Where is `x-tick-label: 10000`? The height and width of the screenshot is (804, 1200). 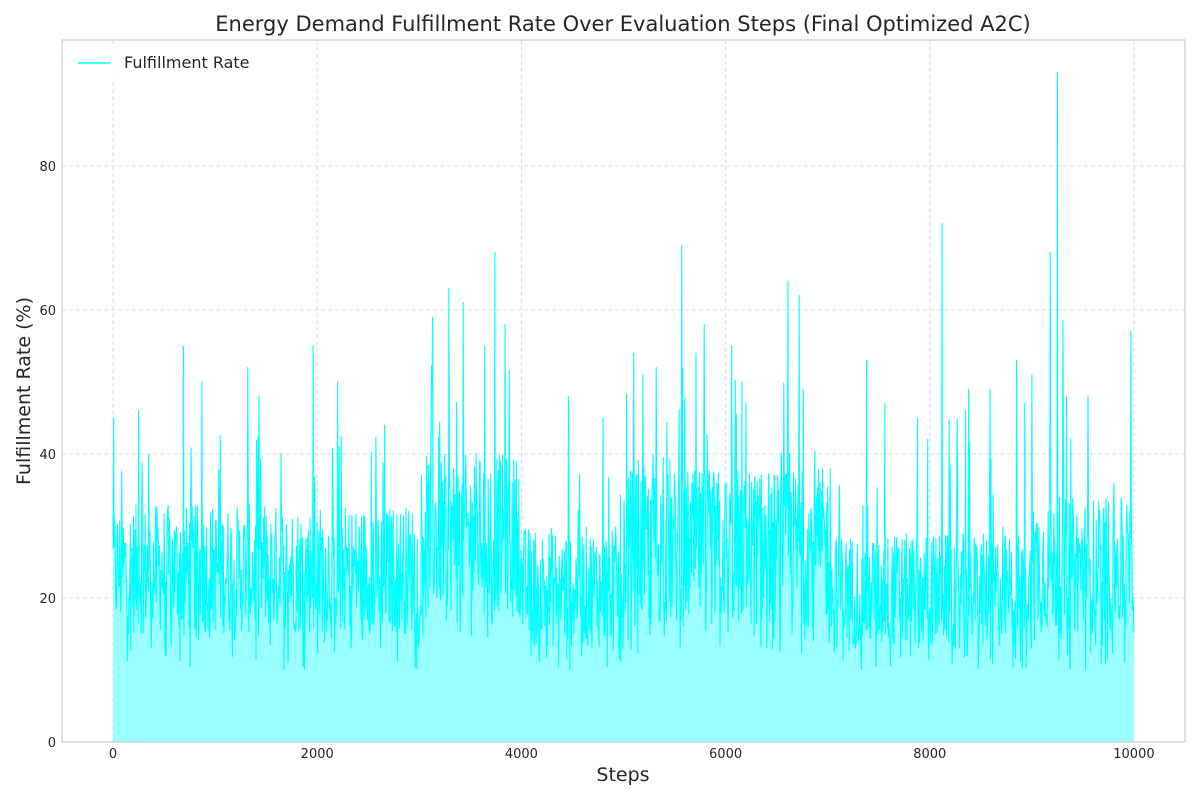 x-tick-label: 10000 is located at coordinates (1133, 754).